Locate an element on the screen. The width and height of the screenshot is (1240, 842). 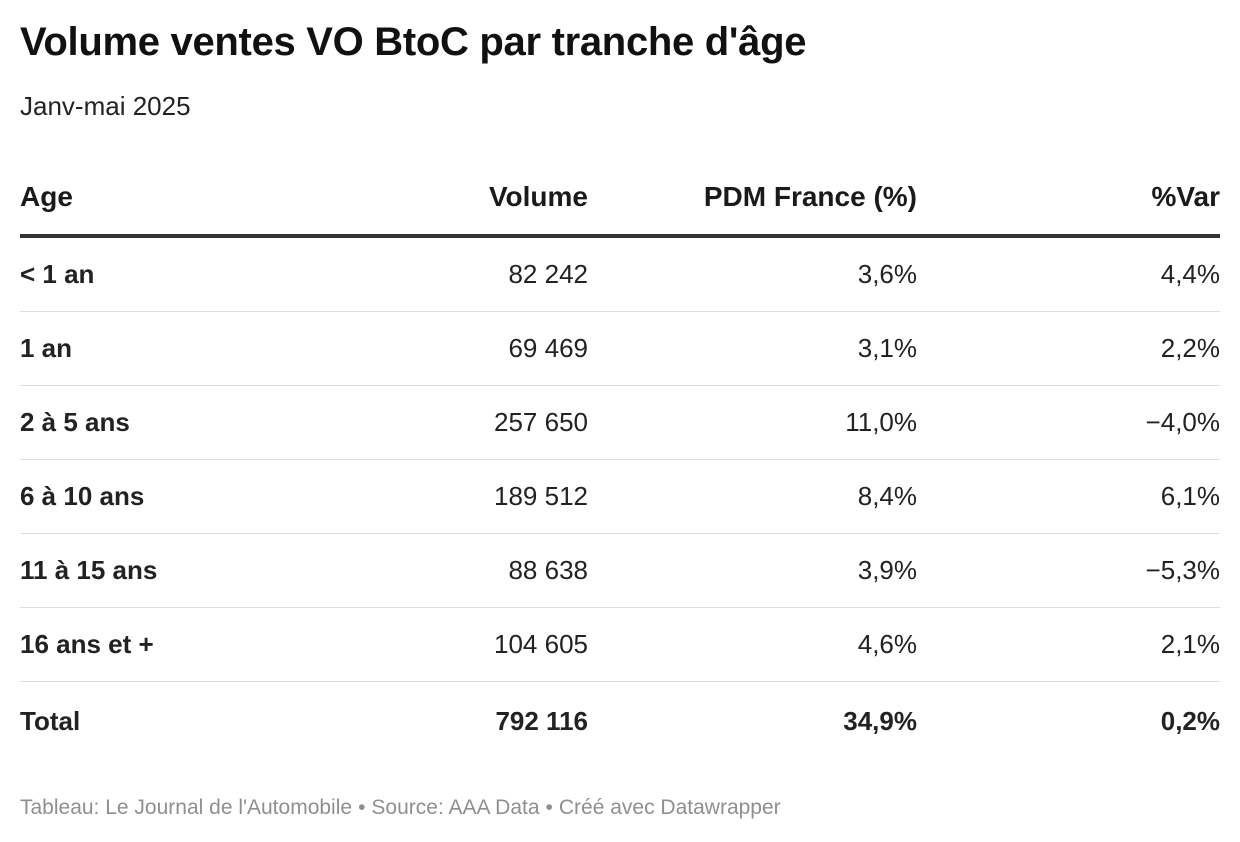
table-row: 1 an 69 469 3,1% 2,2% is located at coordinates (620, 348).